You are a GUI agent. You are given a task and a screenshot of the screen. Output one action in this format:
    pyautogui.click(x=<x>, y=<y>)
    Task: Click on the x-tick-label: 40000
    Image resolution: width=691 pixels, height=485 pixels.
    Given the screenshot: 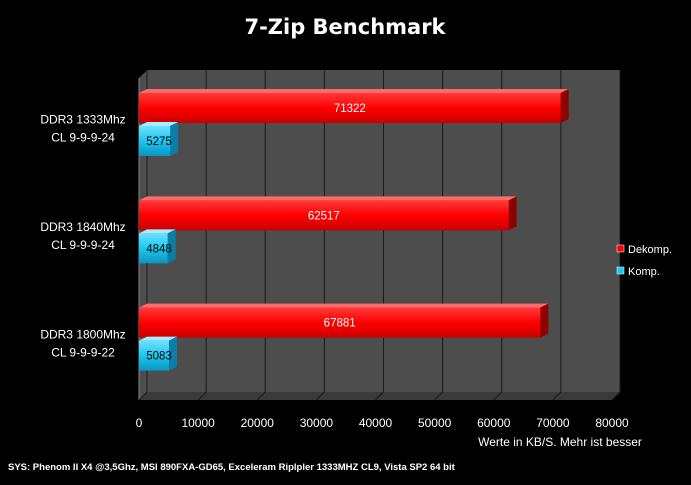 What is the action you would take?
    pyautogui.click(x=376, y=423)
    